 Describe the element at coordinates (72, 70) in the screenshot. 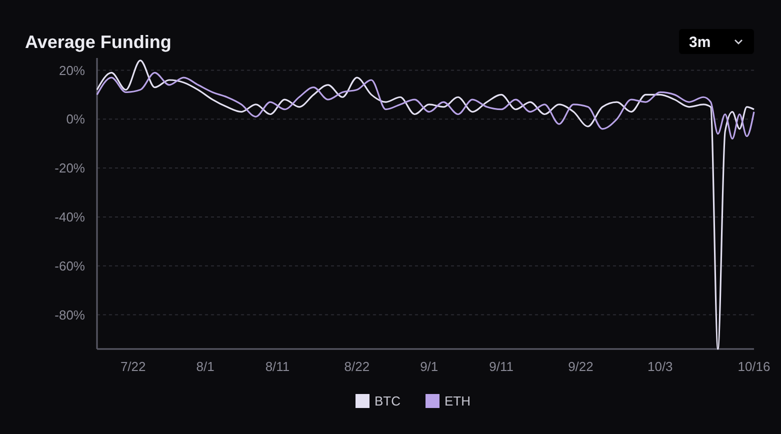

I see `y-tick-label: 20%` at that location.